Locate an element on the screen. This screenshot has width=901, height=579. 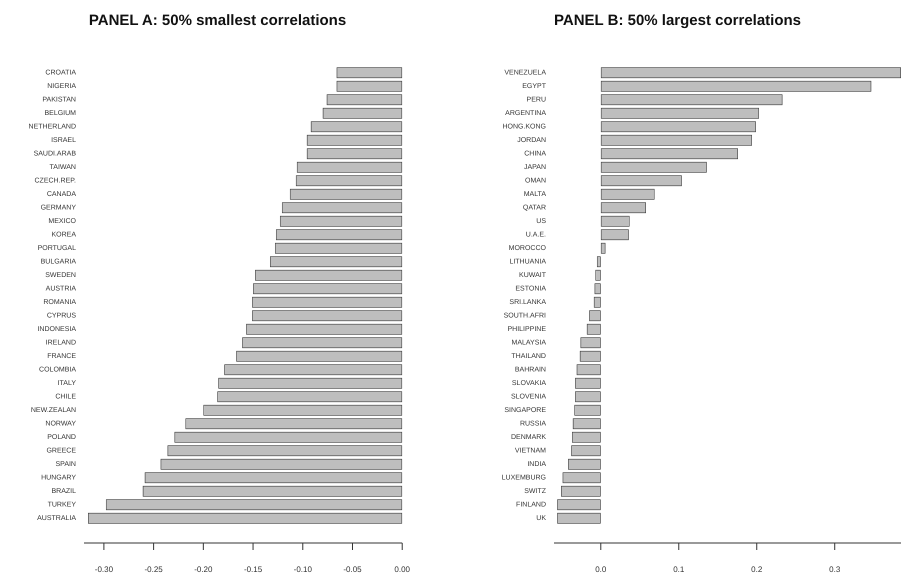
x-tick-label: 0.0 is located at coordinates (601, 569).